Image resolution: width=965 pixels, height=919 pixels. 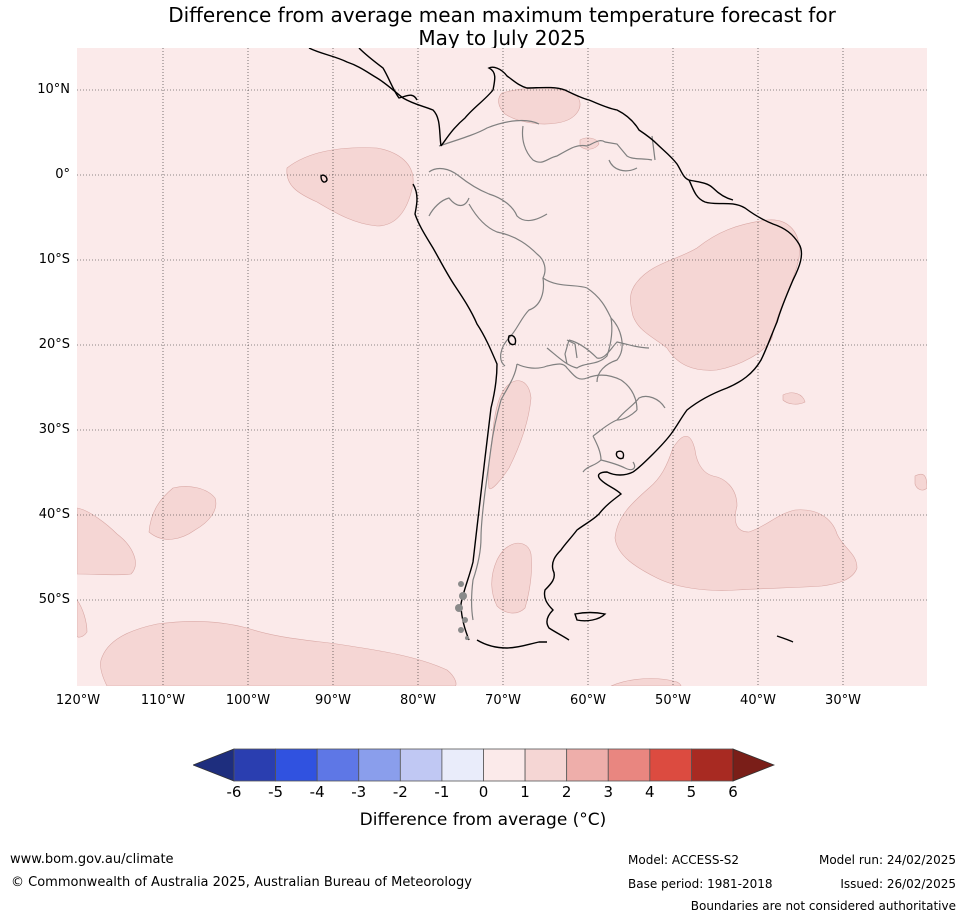 What do you see at coordinates (92, 859) in the screenshot?
I see `website-link: www.bom.gov.au/climate` at bounding box center [92, 859].